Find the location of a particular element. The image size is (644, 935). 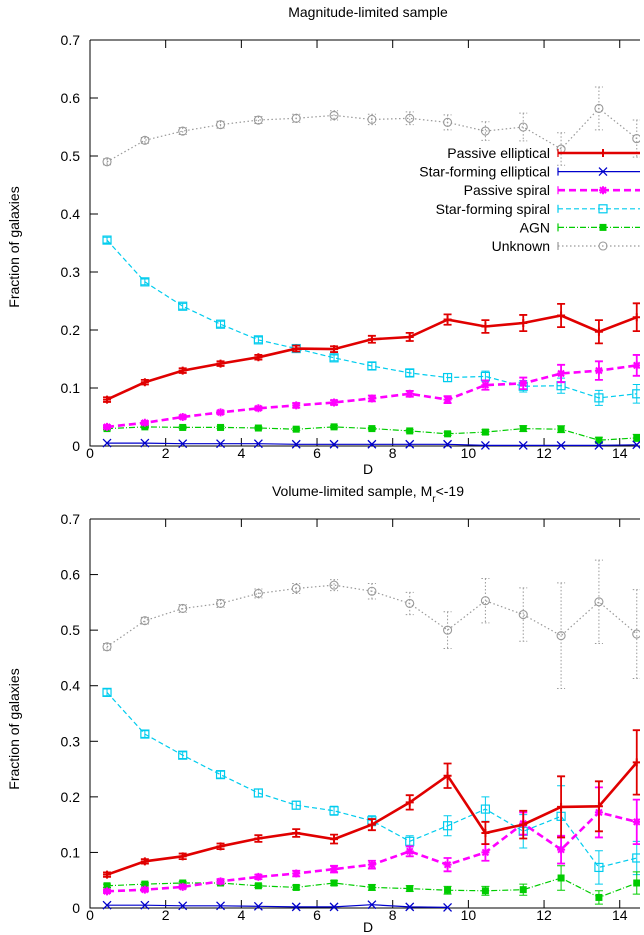

series-star-forming-elliptical is located at coordinates (372, 444).